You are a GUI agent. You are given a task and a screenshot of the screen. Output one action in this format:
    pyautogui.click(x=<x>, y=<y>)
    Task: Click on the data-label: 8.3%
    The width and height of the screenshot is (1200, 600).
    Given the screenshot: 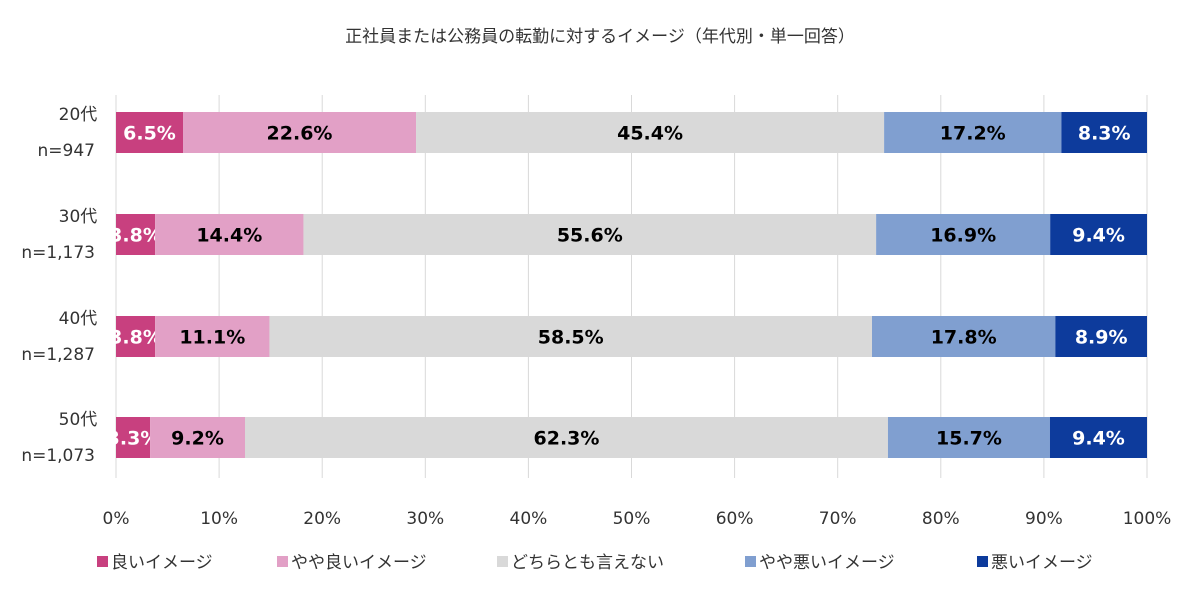 What is the action you would take?
    pyautogui.click(x=1104, y=134)
    